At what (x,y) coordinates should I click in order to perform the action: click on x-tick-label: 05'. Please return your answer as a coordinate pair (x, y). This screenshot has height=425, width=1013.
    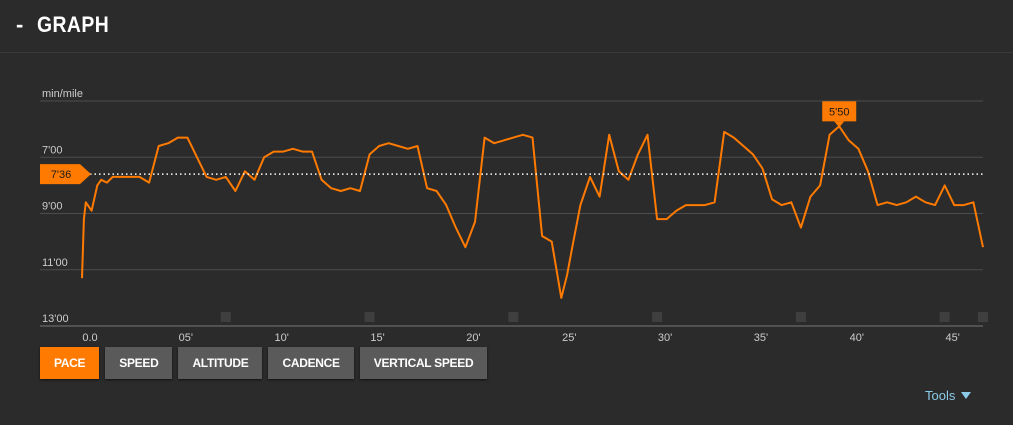
    Looking at the image, I should click on (186, 338).